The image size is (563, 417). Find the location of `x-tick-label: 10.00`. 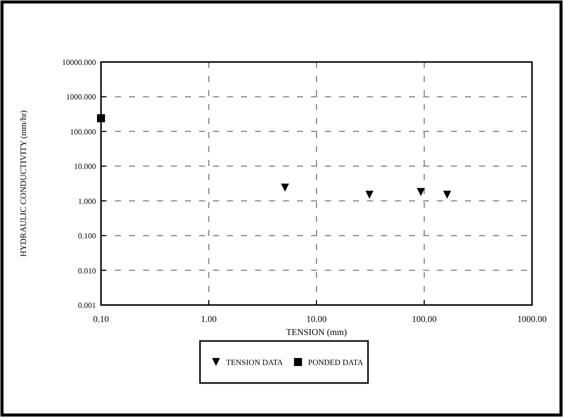

x-tick-label: 10.00 is located at coordinates (317, 319).